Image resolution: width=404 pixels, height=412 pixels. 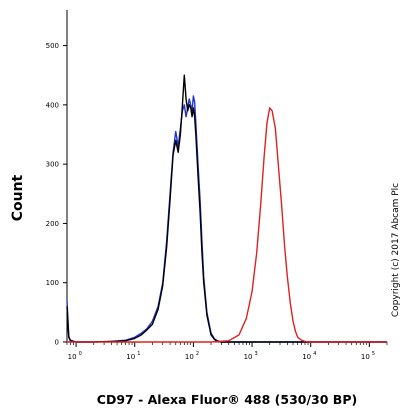 I want to click on x-tick-exponent: 0, so click(x=80, y=354).